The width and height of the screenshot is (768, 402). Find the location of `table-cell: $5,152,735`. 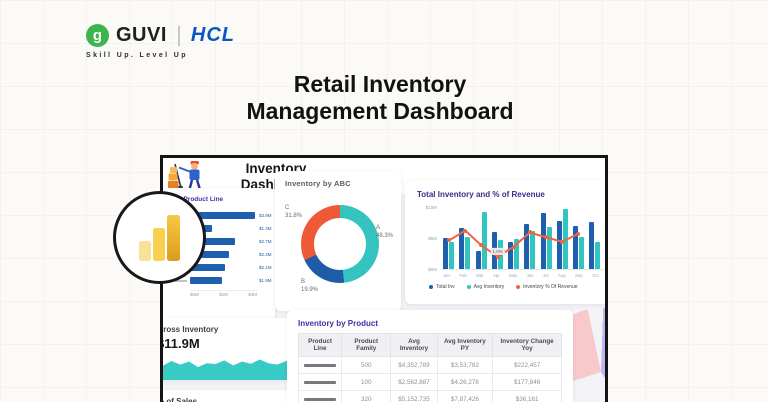

table-cell: $5,152,735 is located at coordinates (414, 396).